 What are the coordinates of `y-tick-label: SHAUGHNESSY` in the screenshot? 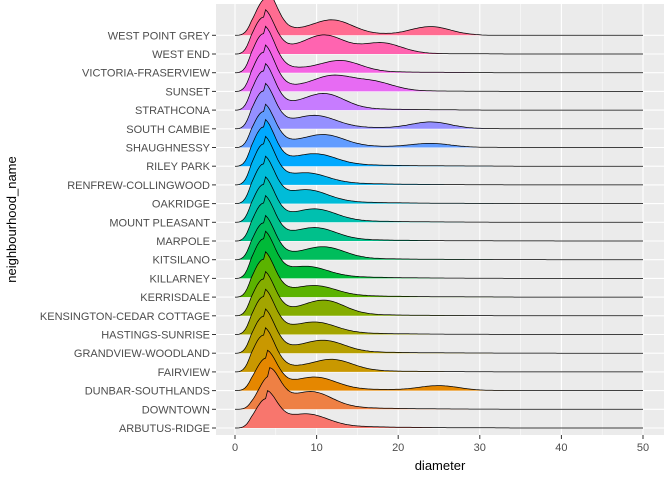 It's located at (168, 149).